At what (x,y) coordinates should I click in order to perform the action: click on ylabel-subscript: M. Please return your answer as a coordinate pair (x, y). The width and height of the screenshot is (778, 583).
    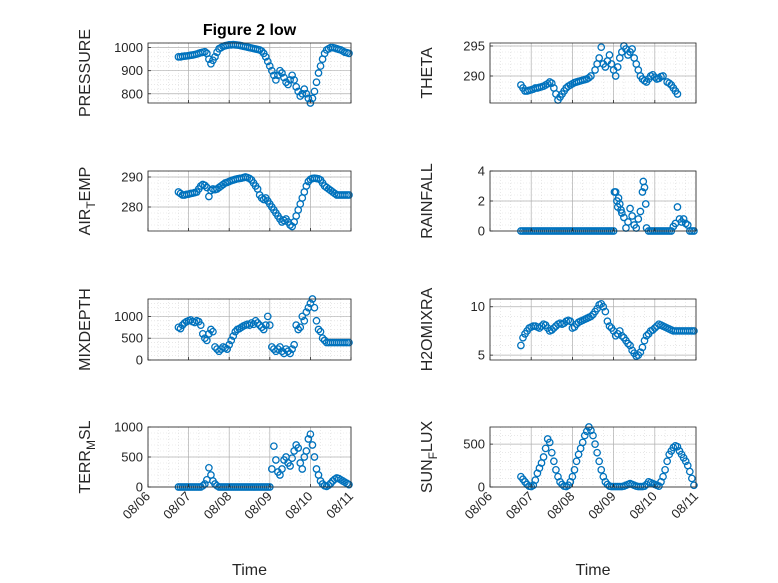
    Looking at the image, I should click on (91, 445).